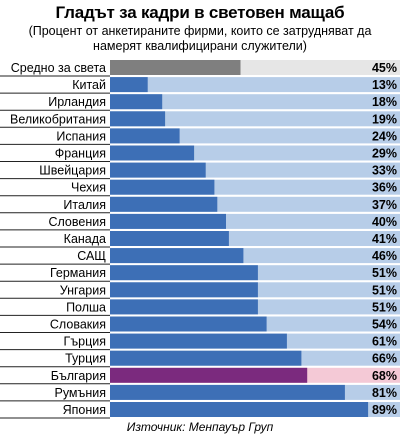  What do you see at coordinates (58, 119) in the screenshot?
I see `category-label: Великобритания` at bounding box center [58, 119].